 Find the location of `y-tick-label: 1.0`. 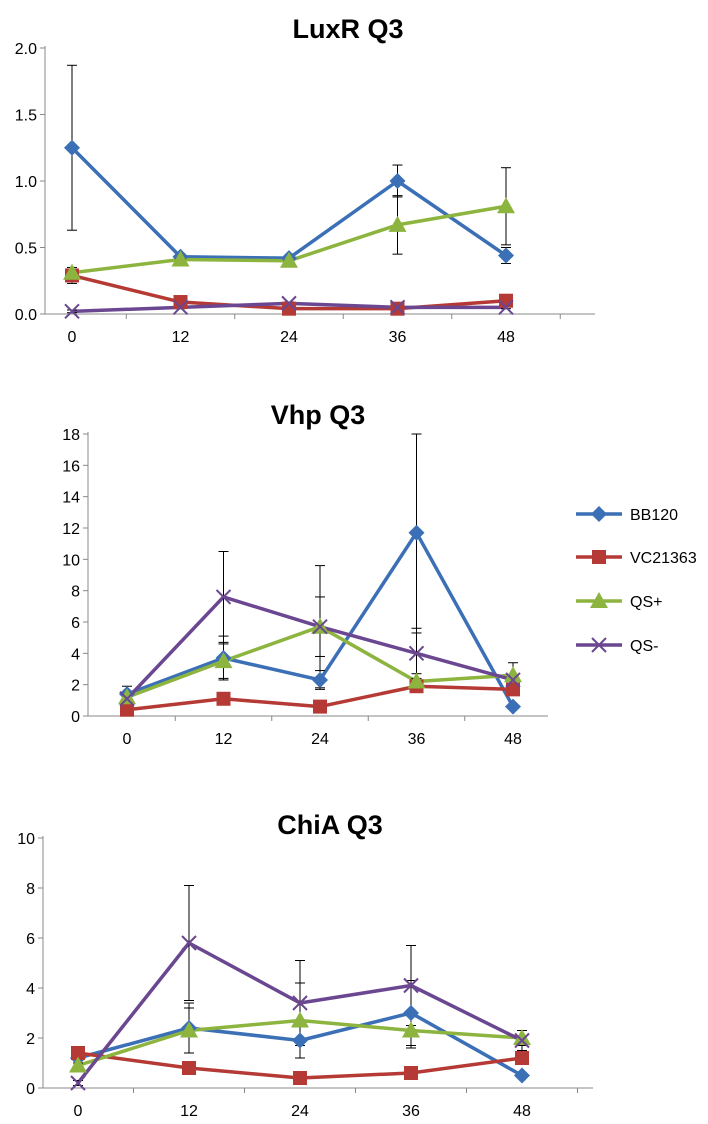

y-tick-label: 1.0 is located at coordinates (26, 182).